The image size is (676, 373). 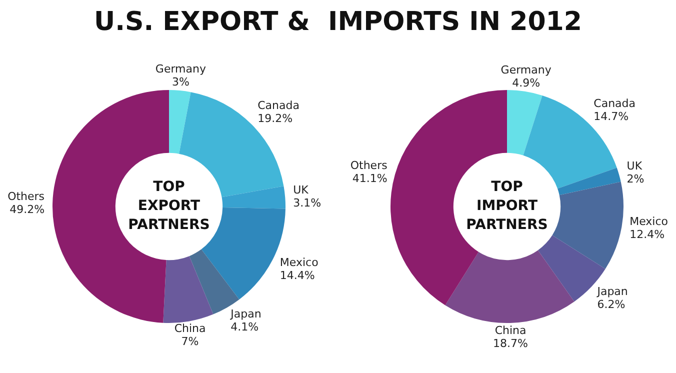 What do you see at coordinates (510, 343) in the screenshot?
I see `data-label: 18.7%` at bounding box center [510, 343].